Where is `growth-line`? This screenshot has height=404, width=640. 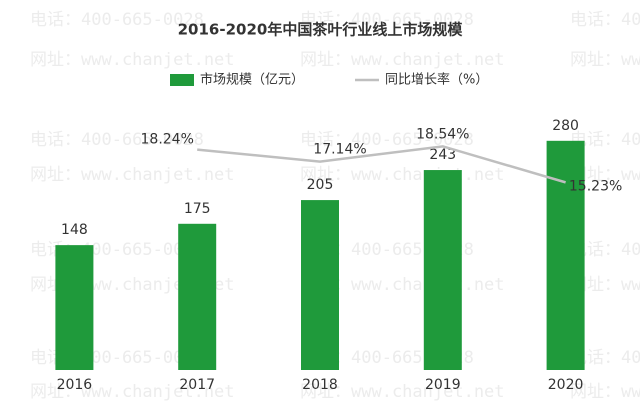
growth-line is located at coordinates (381, 164).